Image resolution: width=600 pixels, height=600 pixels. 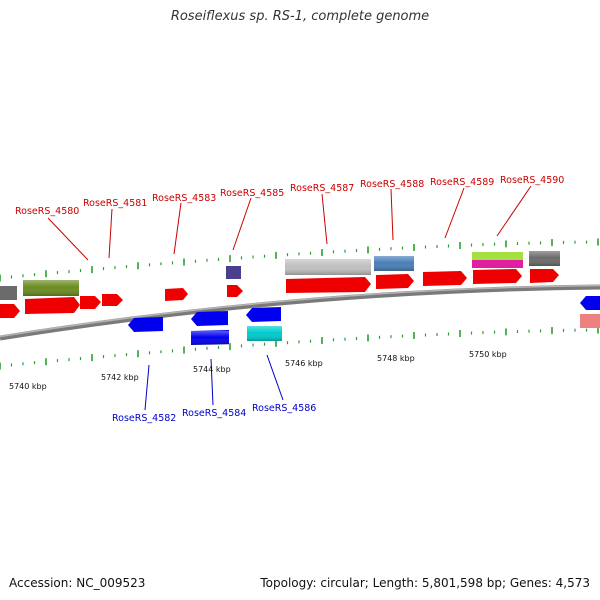 I want to click on gene-label-forward: RoseRS_4585, so click(x=252, y=193).